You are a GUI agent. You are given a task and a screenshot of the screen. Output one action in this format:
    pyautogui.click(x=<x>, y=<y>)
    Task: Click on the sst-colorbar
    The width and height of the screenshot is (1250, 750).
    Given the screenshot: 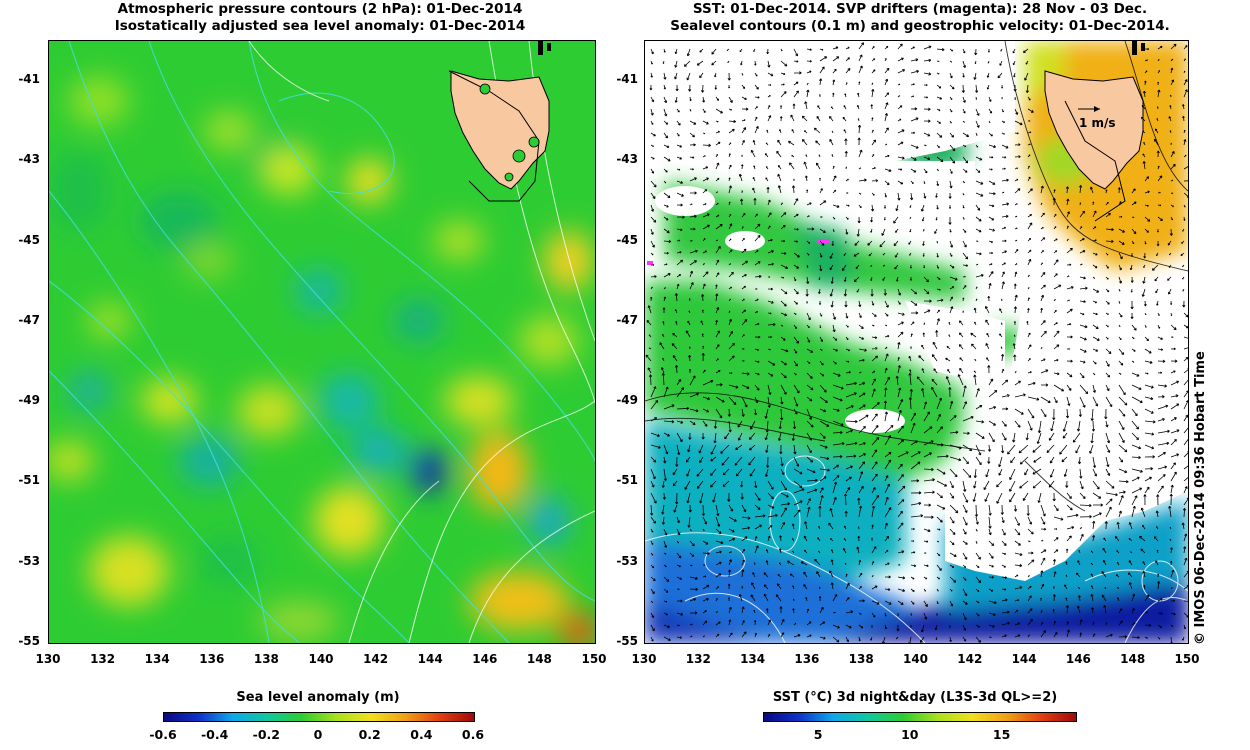 What is the action you would take?
    pyautogui.click(x=920, y=717)
    